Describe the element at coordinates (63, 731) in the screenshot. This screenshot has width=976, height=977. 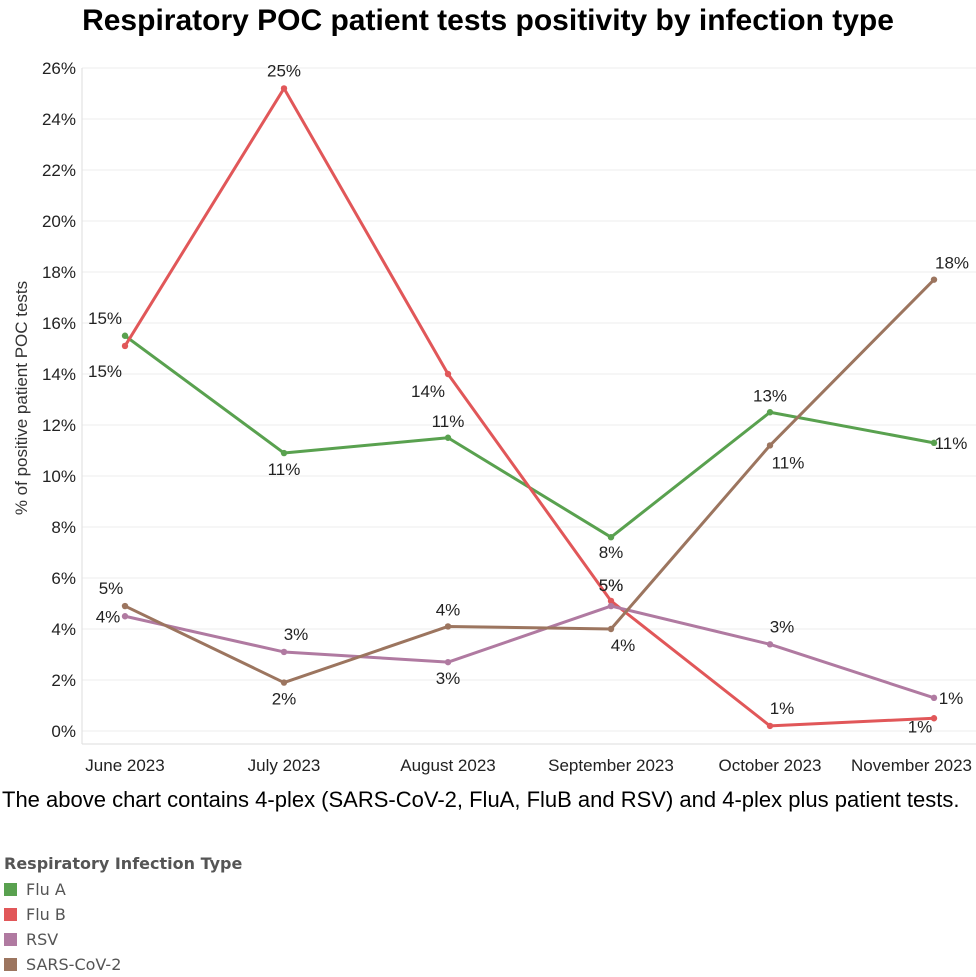
I see `y-tick-label: 0%` at that location.